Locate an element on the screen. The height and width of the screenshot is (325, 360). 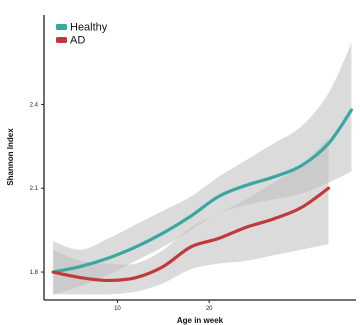
x-tick-label: 10 is located at coordinates (117, 309).